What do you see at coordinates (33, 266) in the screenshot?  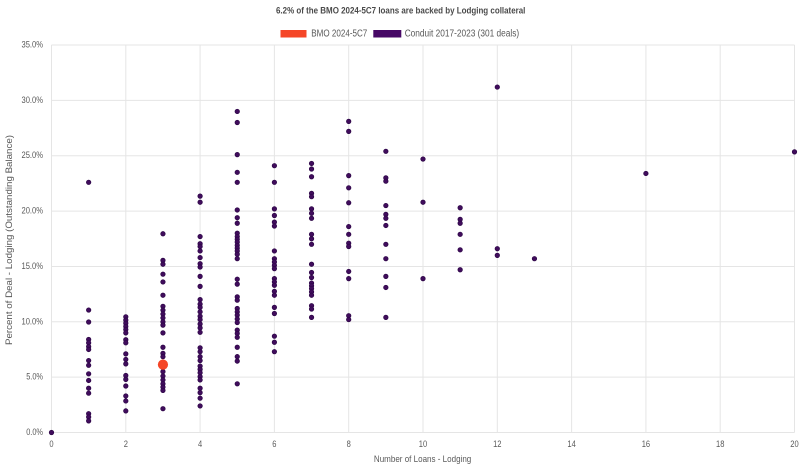 I see `svg-text: 15.0%` at bounding box center [33, 266].